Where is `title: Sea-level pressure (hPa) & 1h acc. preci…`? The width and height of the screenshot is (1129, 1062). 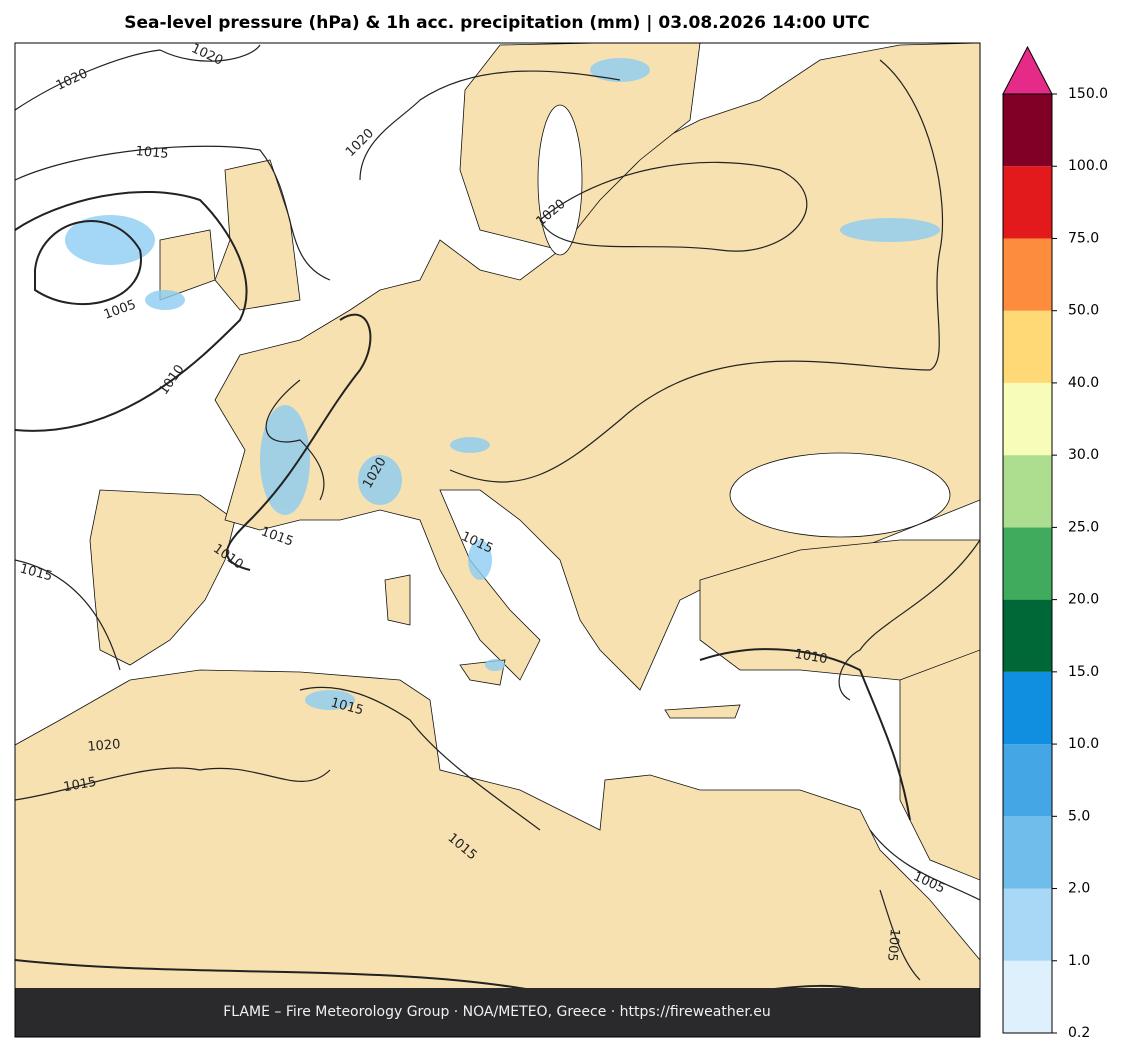 title: Sea-level pressure (hPa) & 1h acc. preci… is located at coordinates (497, 23).